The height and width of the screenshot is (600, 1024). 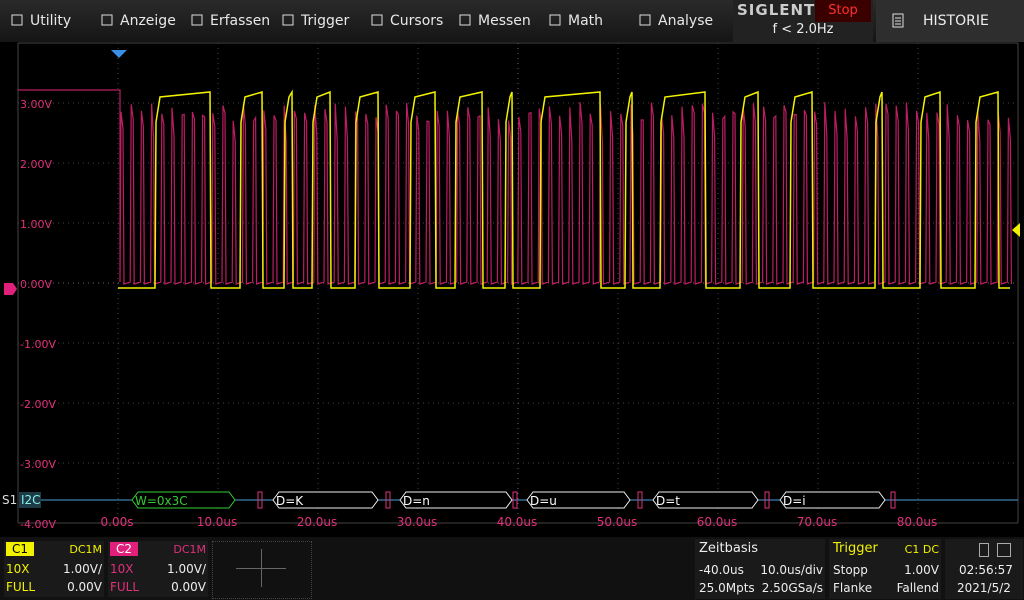 What do you see at coordinates (776, 10) in the screenshot?
I see `brand: SIGLENT` at bounding box center [776, 10].